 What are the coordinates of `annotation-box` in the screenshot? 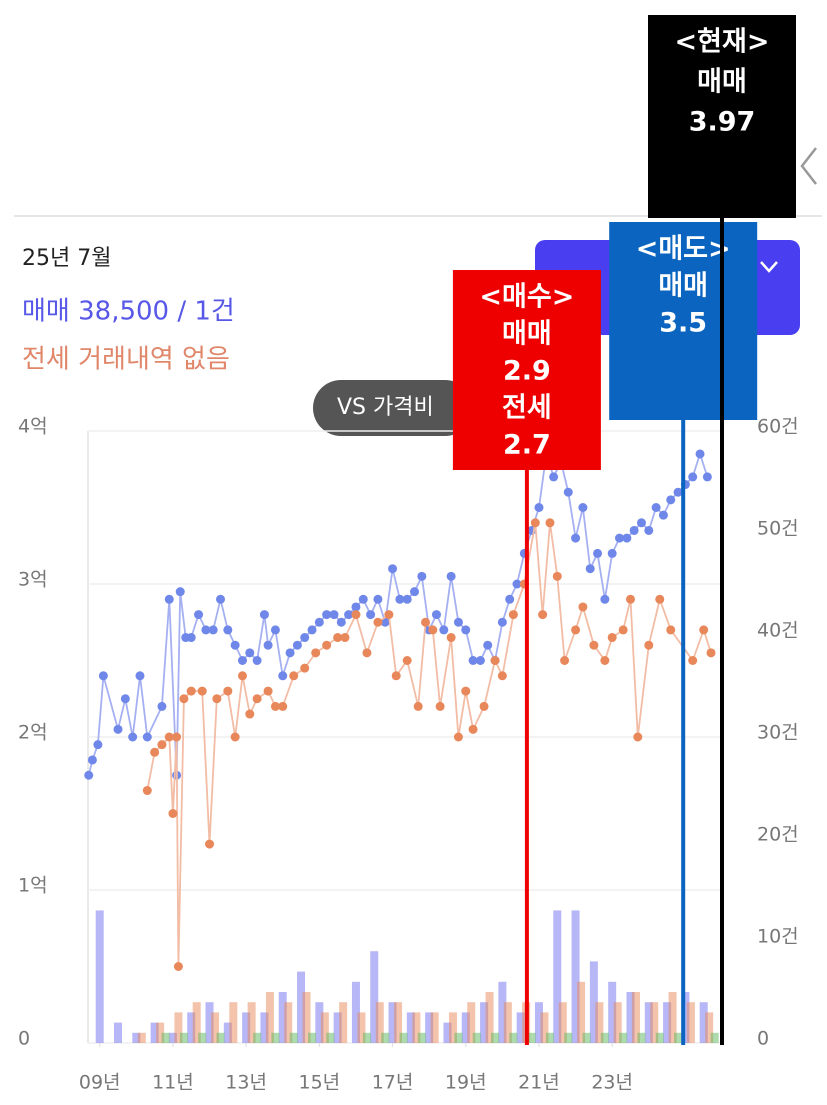 It's located at (526, 370).